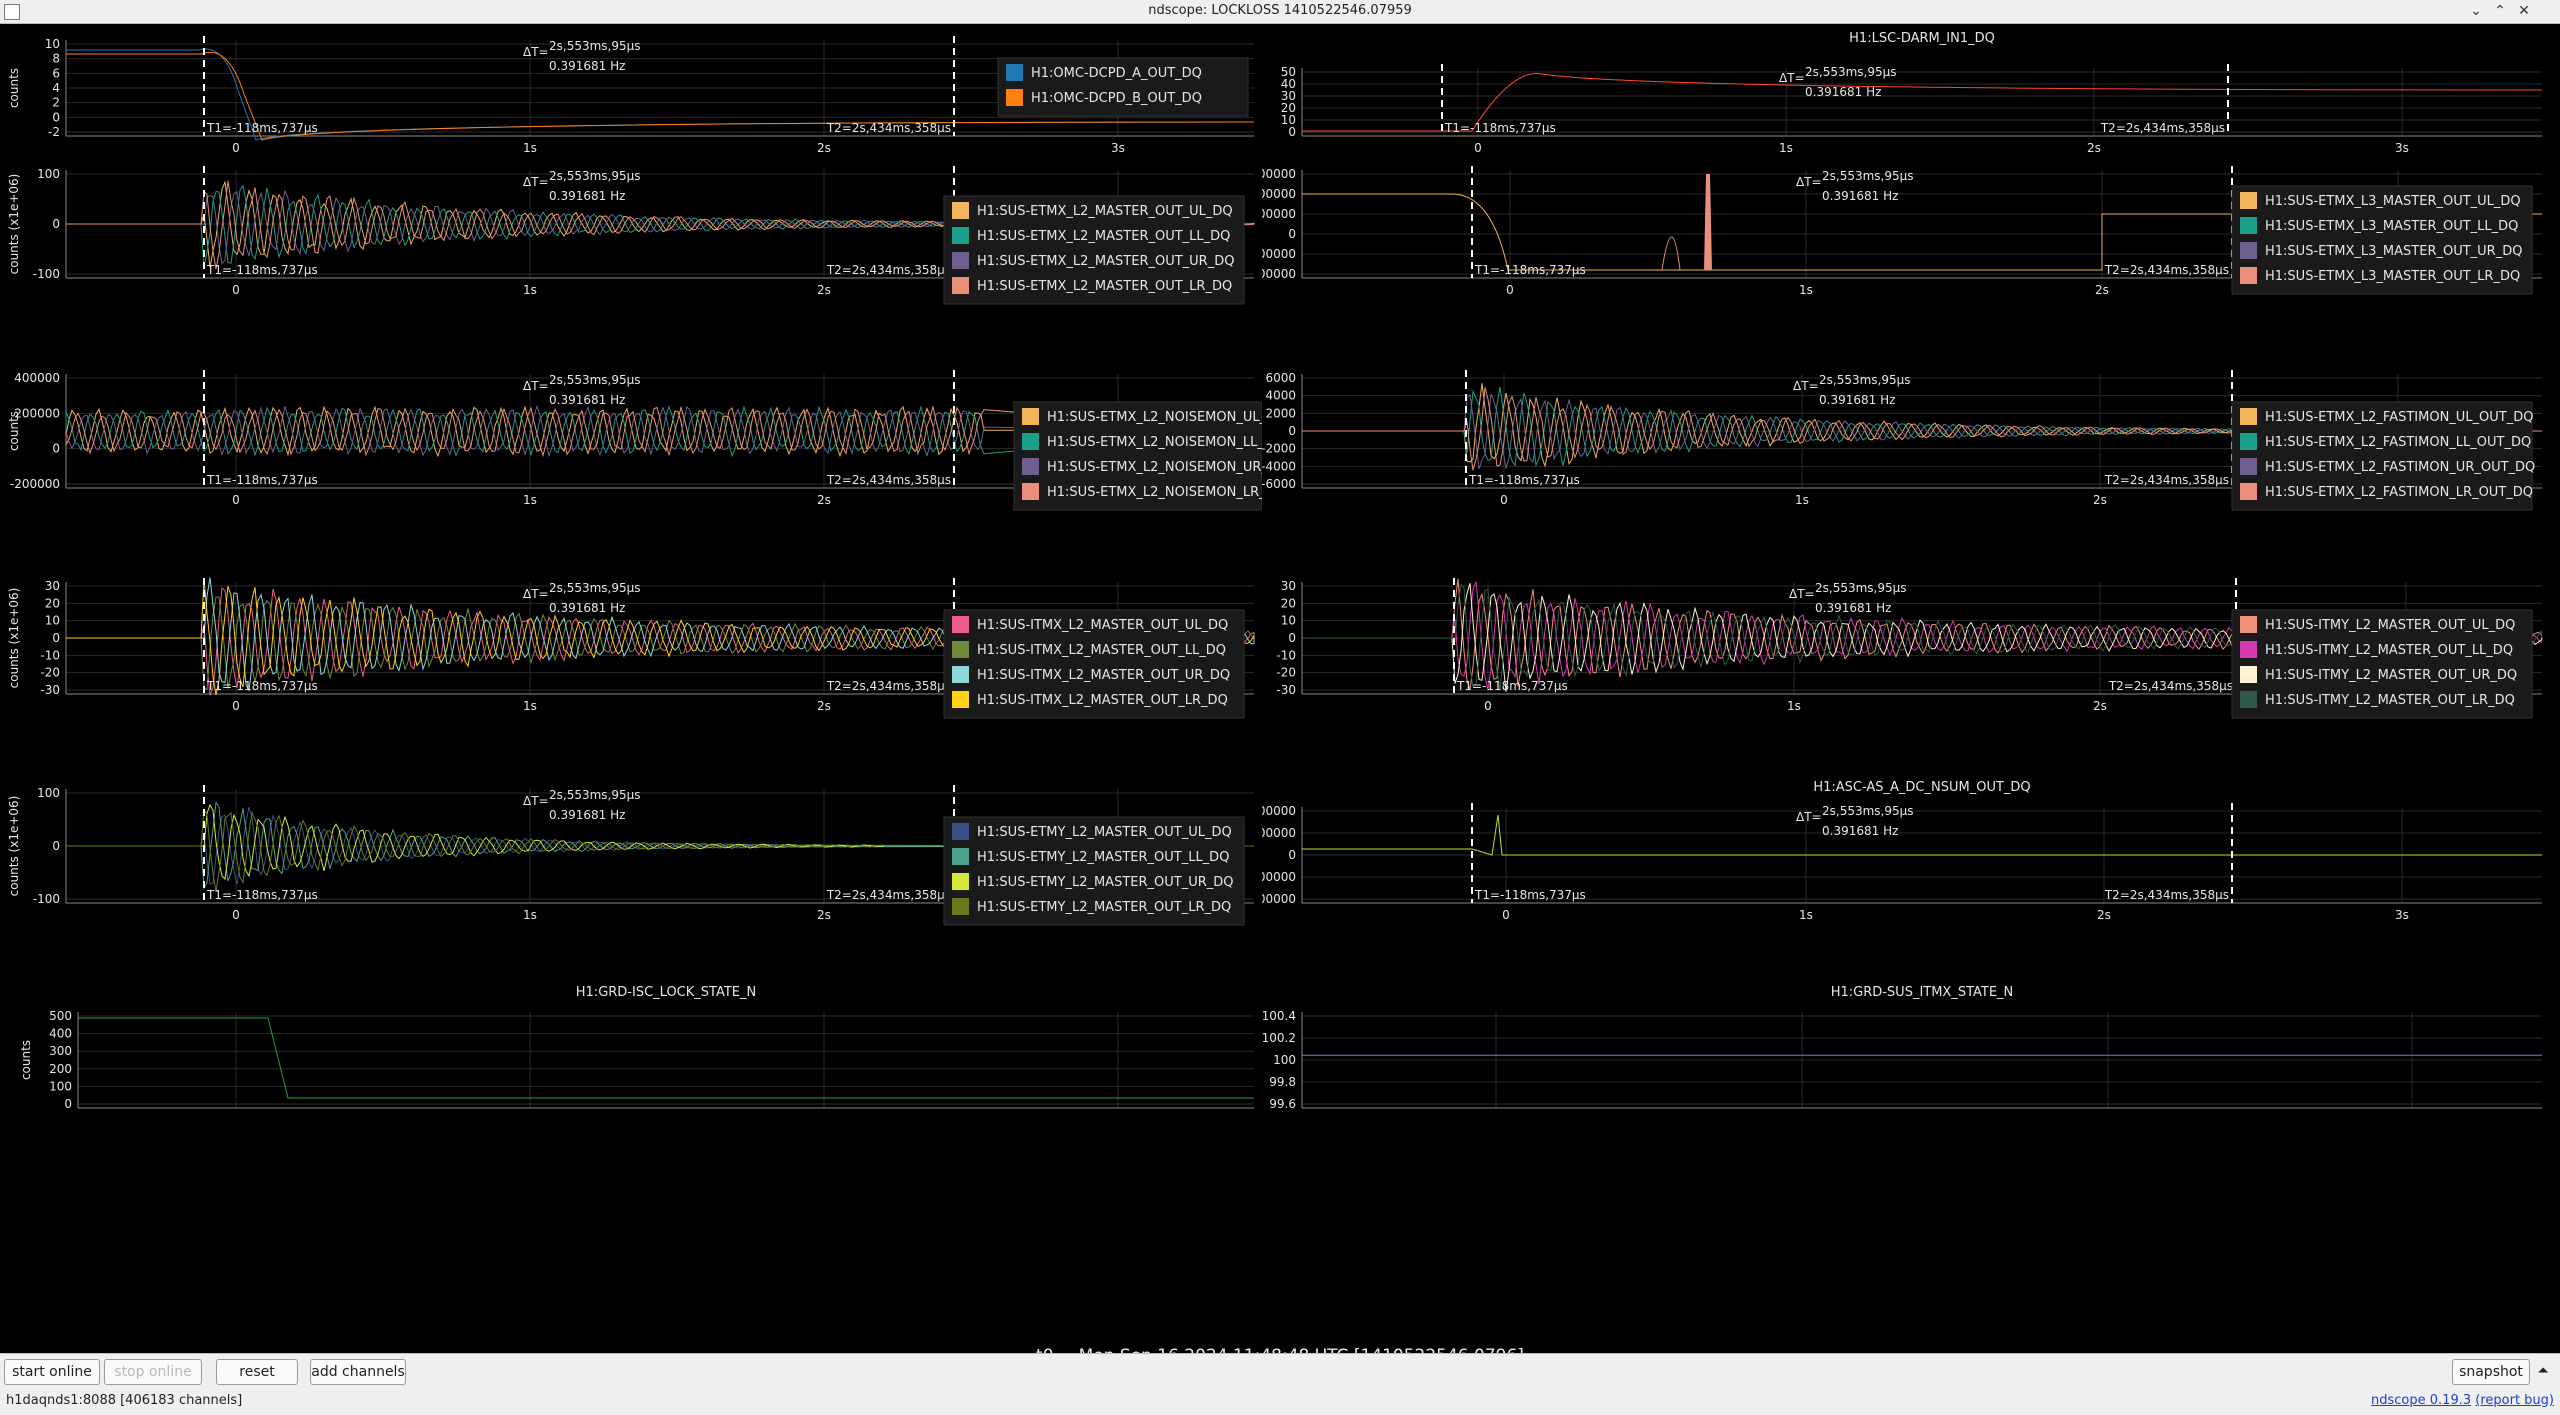 The width and height of the screenshot is (2560, 1415). I want to click on legend-item-label: H1:SUS-ETMX_L2_FASTIMON_LR_OUT_DQ, so click(2399, 492).